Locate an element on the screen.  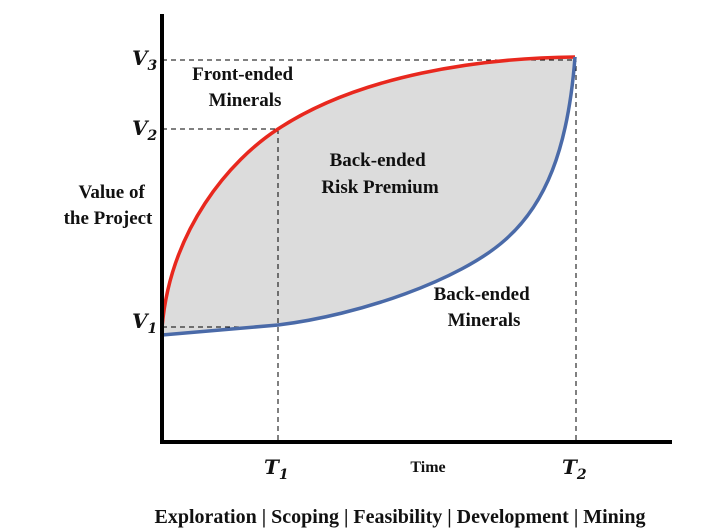
tick-v2: V2 is located at coordinates (145, 130).